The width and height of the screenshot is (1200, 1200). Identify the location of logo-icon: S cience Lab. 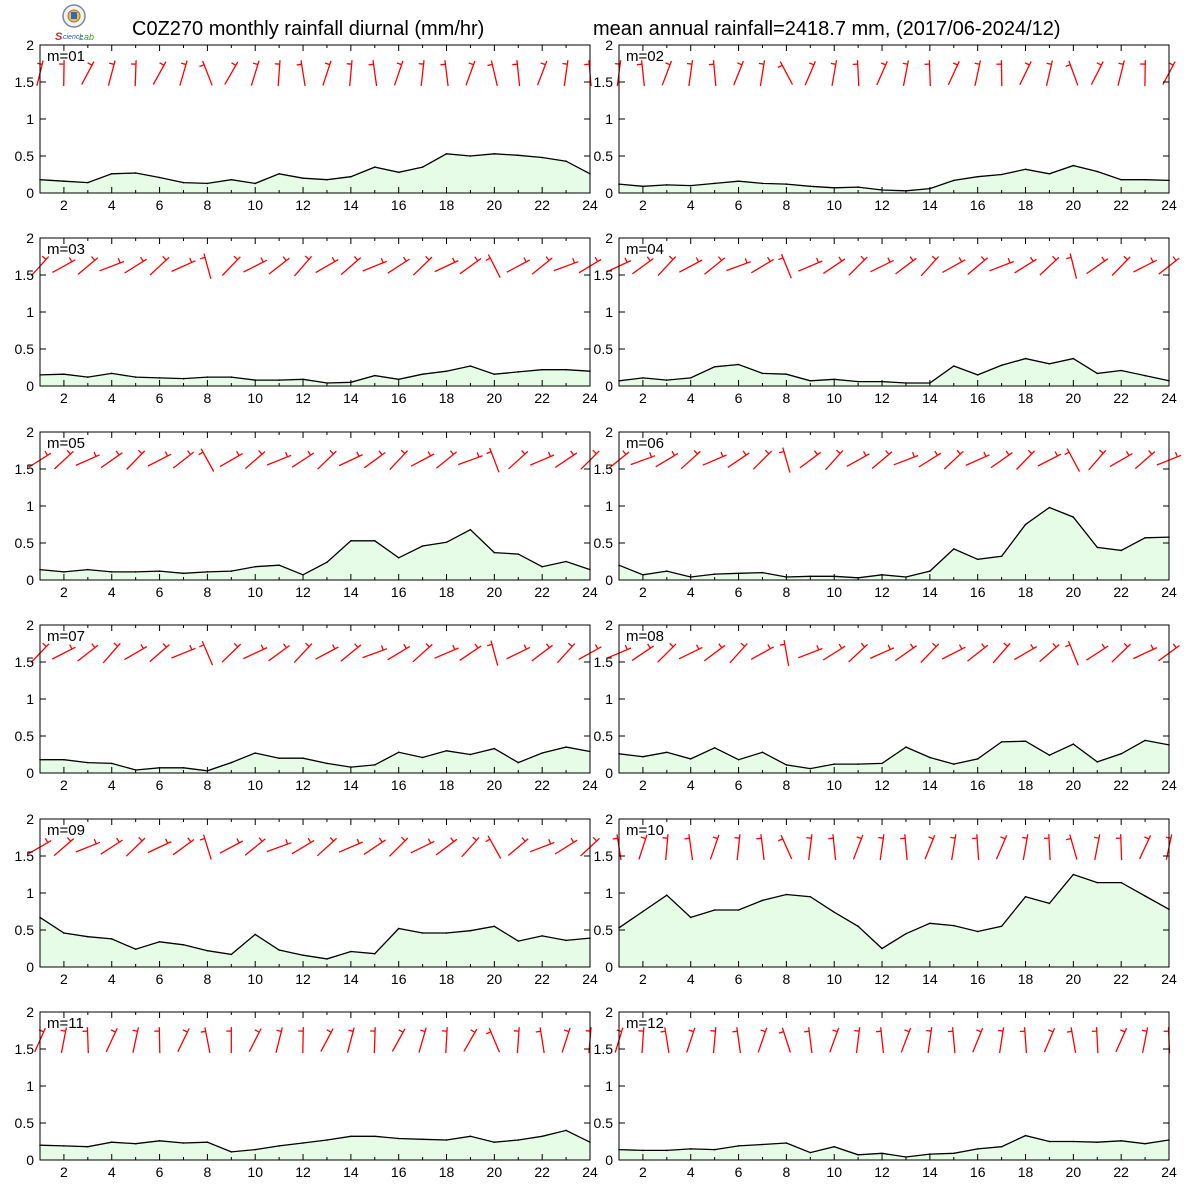
(74, 23).